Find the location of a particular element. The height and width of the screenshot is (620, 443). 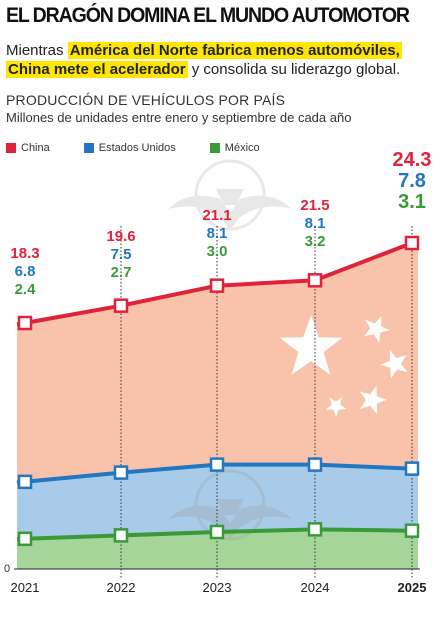

deck-outro: y consolida su liderazgo global. is located at coordinates (294, 69).